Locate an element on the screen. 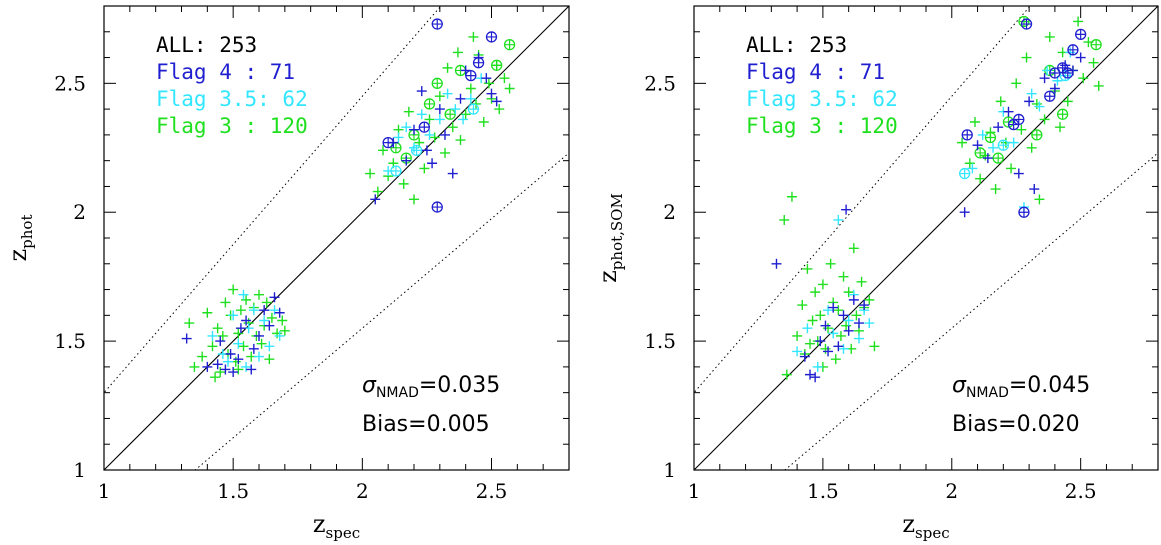 Image resolution: width=1161 pixels, height=545 pixels. x-tick-label: 1 is located at coordinates (694, 491).